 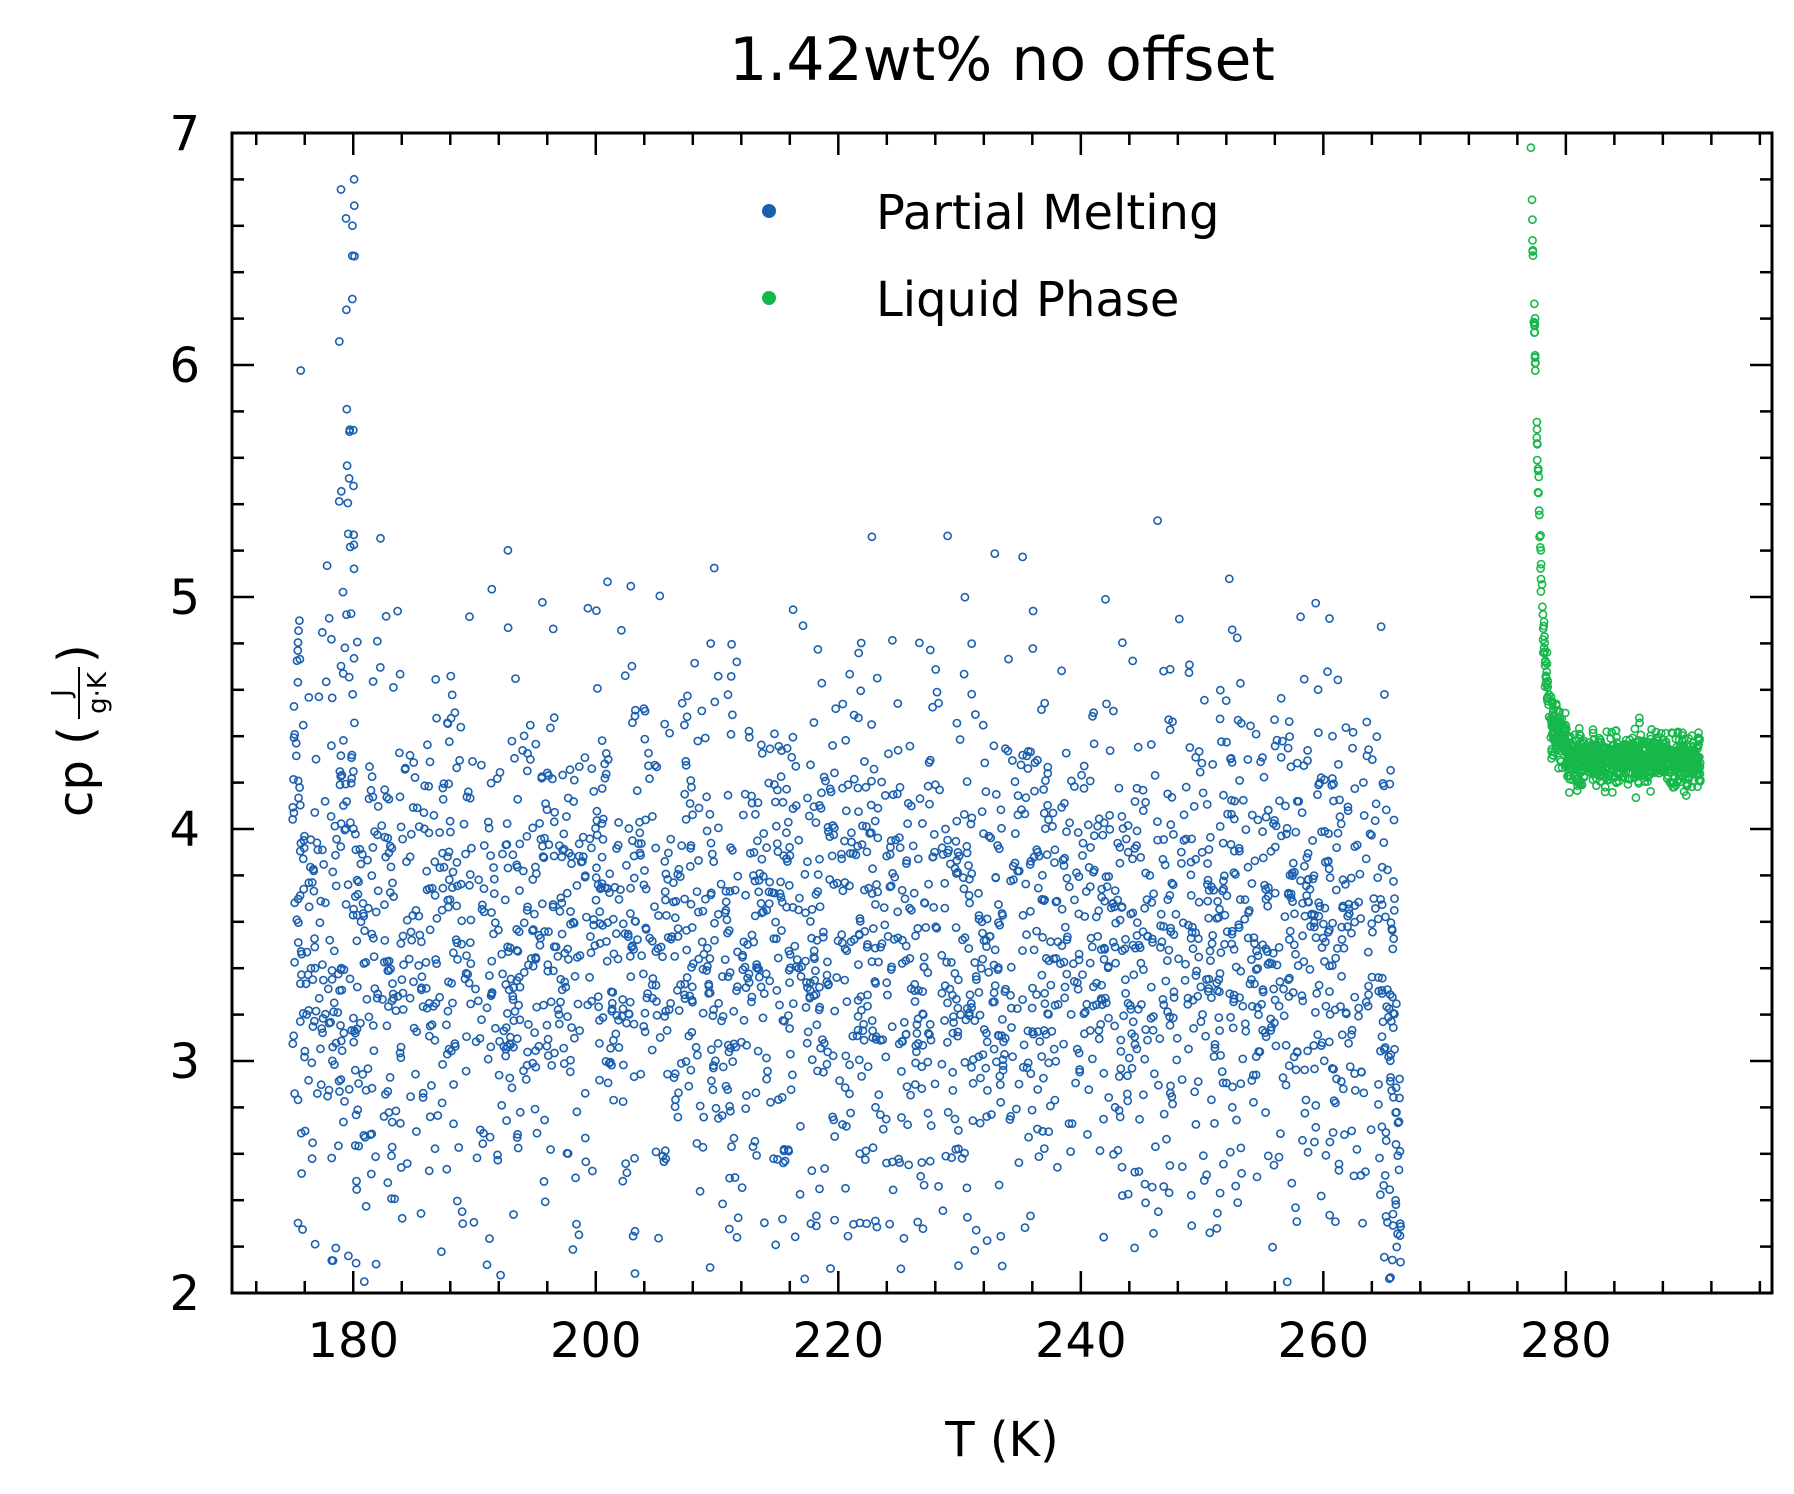 What do you see at coordinates (76, 771) in the screenshot?
I see `y-axis-label-prefix: cp (` at bounding box center [76, 771].